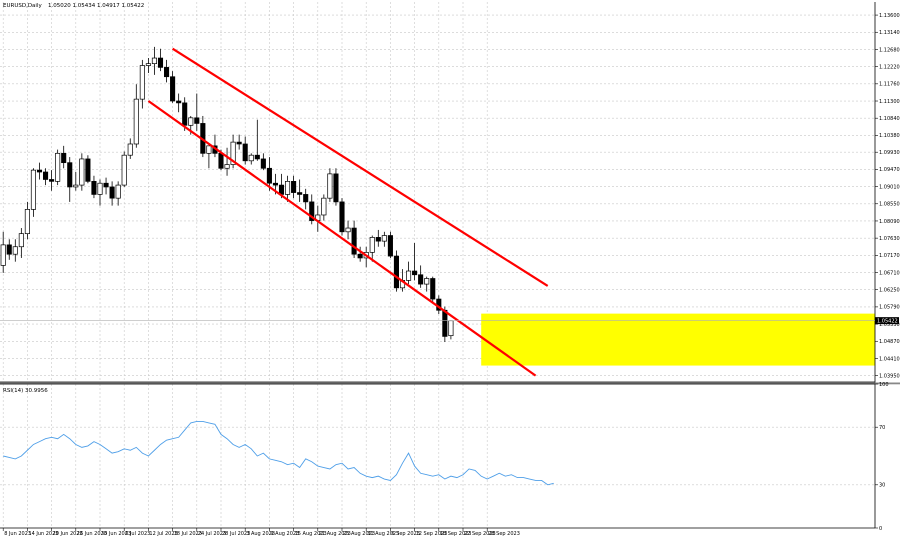  What do you see at coordinates (889, 325) in the screenshot?
I see `price-tick-label: 1.05330` at bounding box center [889, 325].